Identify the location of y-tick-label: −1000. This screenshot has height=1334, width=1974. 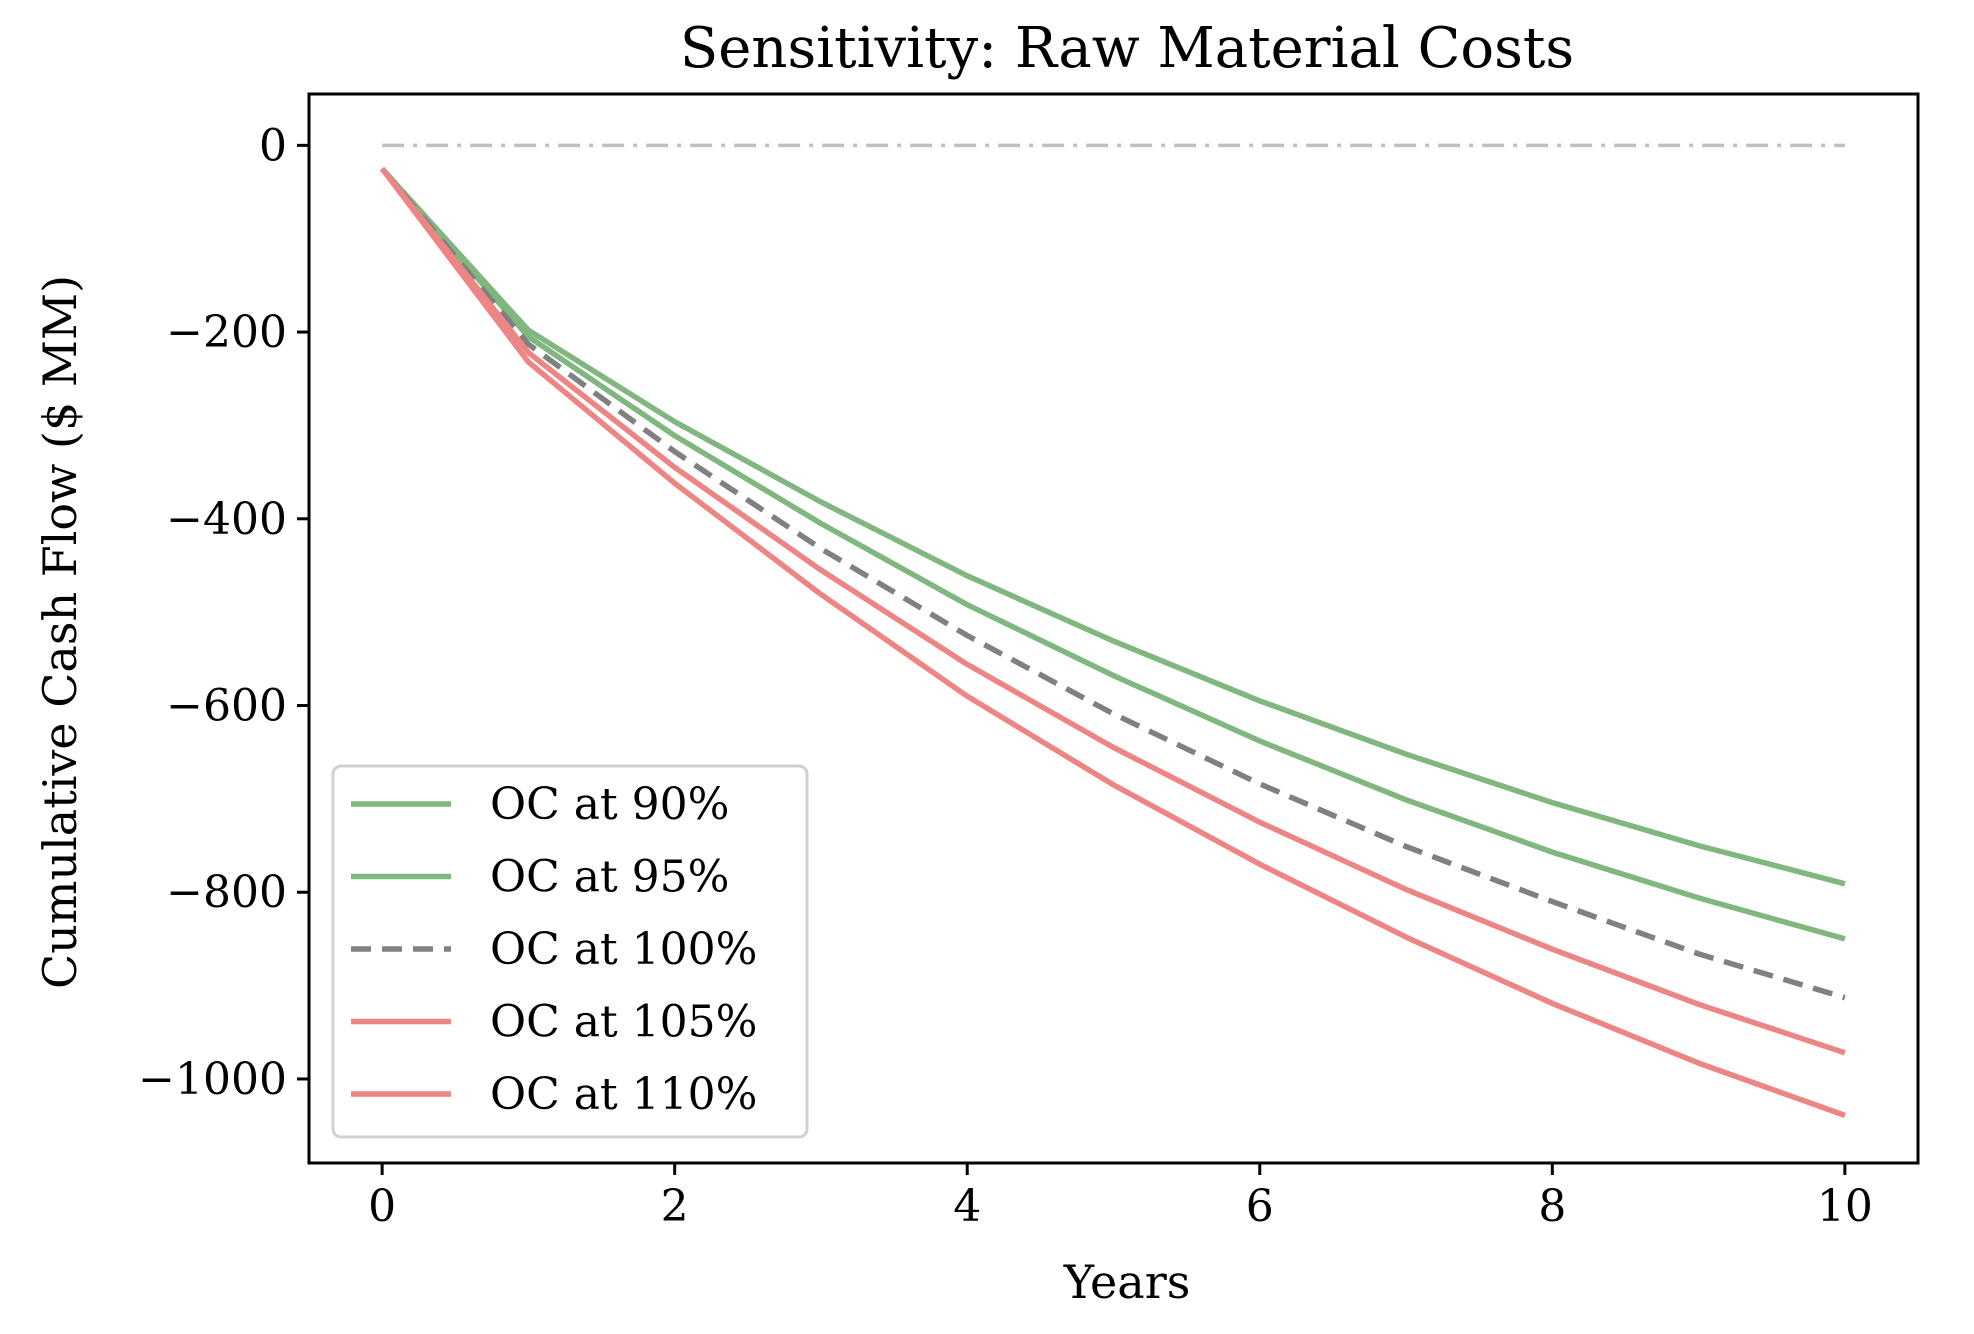
(212, 1079).